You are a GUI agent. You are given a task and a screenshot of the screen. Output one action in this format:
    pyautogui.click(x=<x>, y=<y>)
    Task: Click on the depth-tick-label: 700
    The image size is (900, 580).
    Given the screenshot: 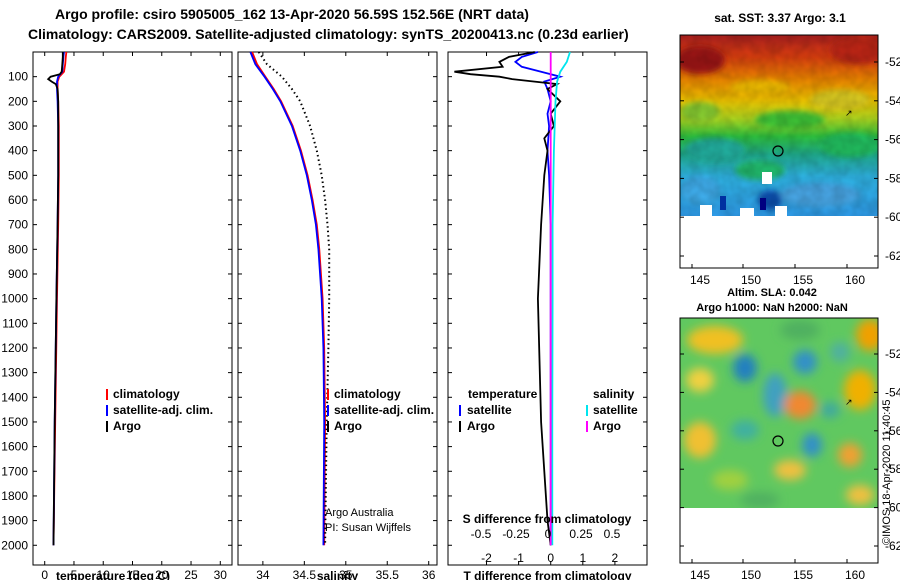 What is the action you would take?
    pyautogui.click(x=18, y=225)
    